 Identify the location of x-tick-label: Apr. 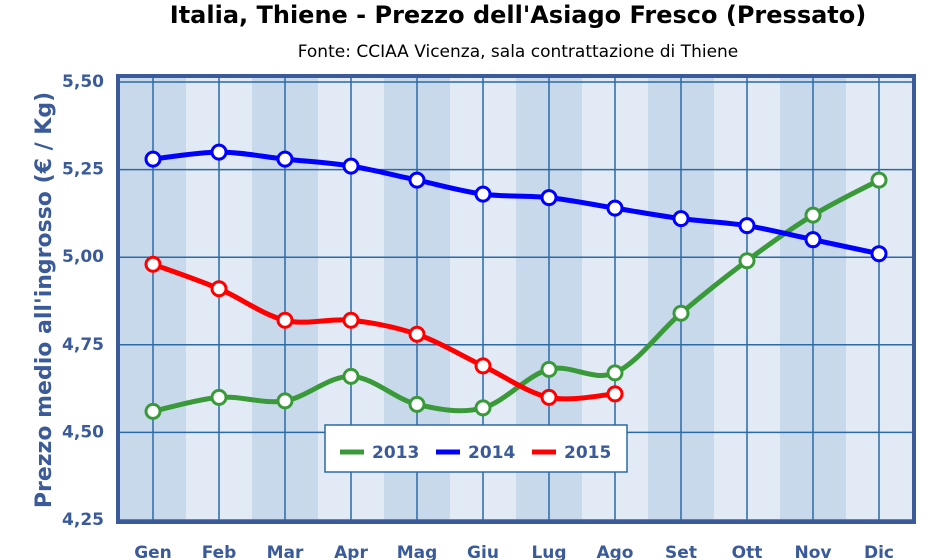
(351, 551).